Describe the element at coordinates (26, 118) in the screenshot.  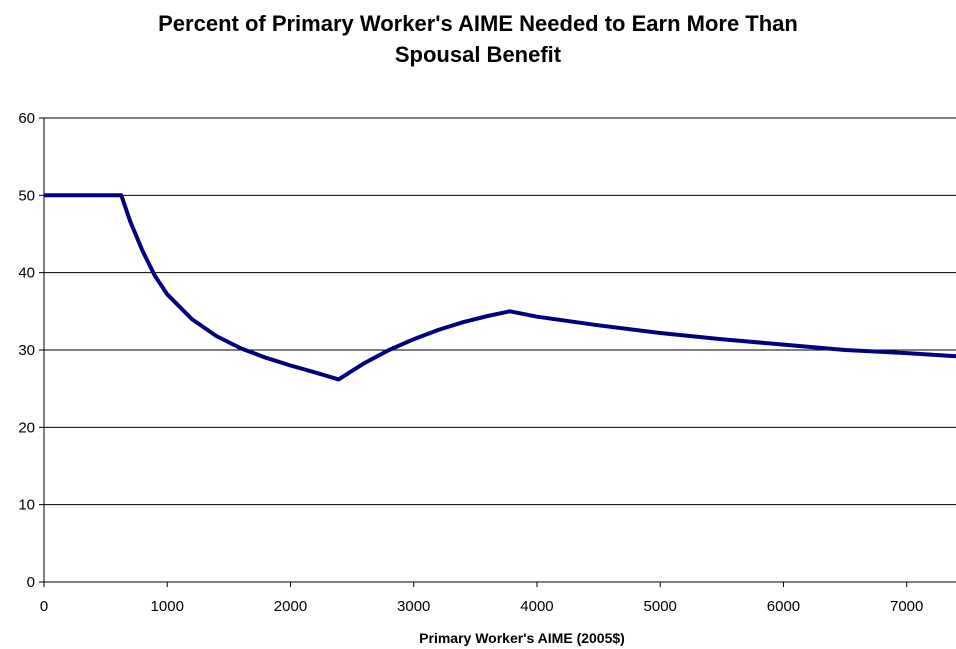
I see `y-tick-label-60: 60` at that location.